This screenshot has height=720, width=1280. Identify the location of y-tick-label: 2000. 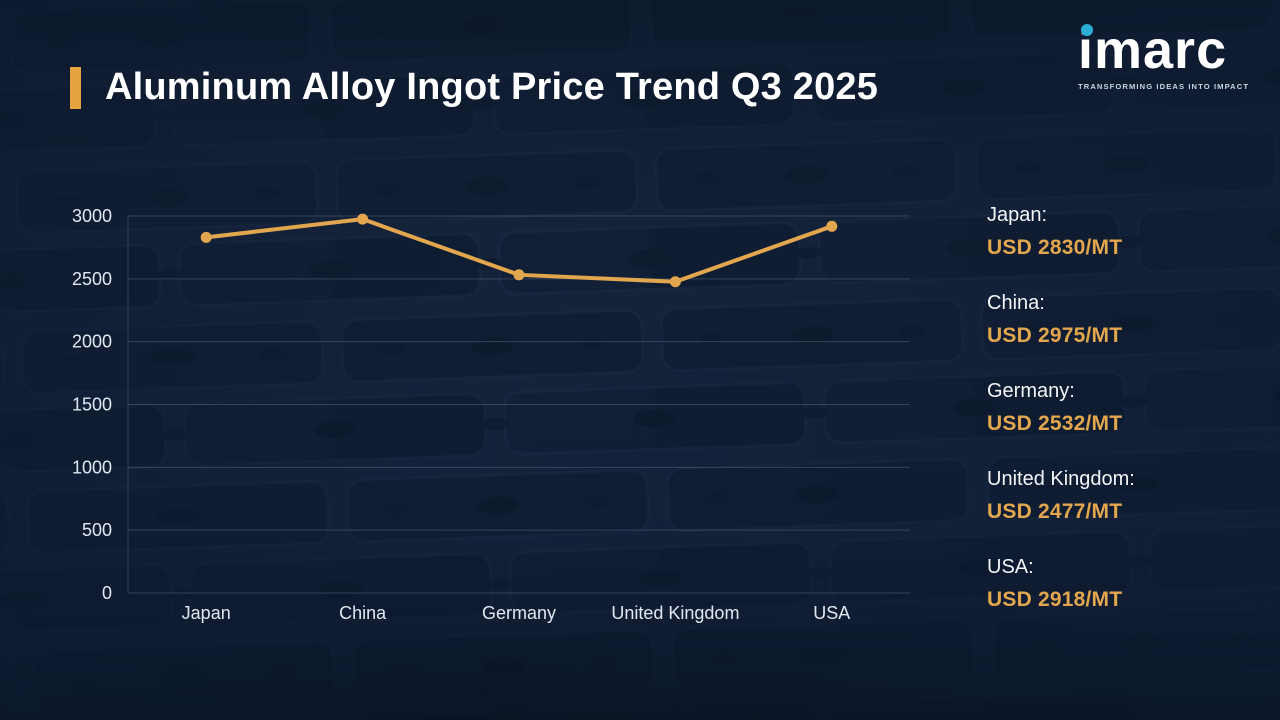
(92, 342).